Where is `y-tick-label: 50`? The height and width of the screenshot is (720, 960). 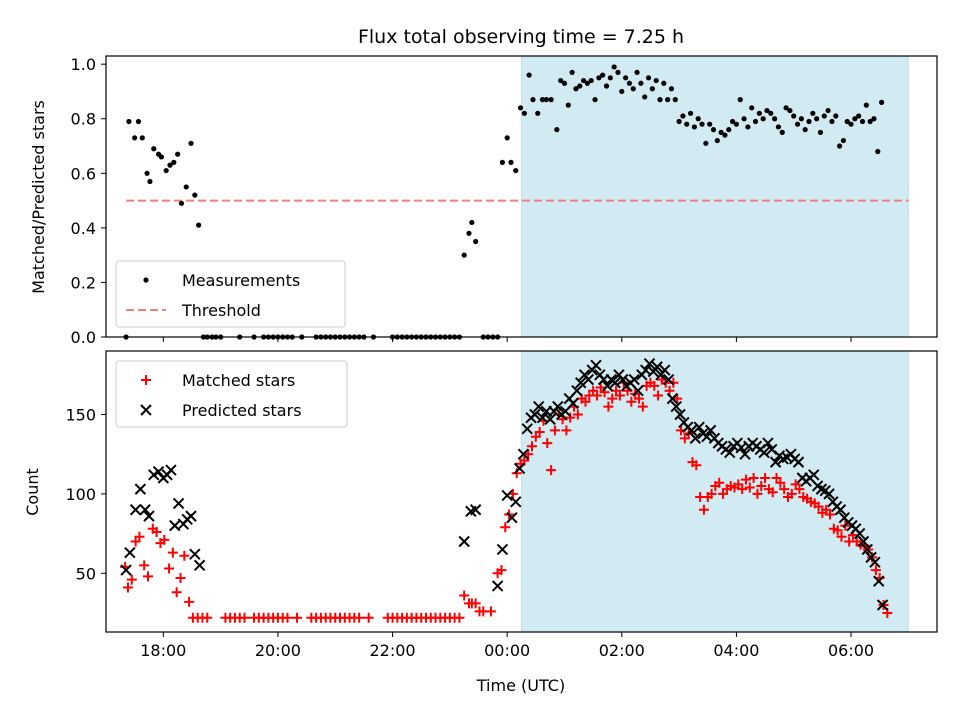 y-tick-label: 50 is located at coordinates (86, 573).